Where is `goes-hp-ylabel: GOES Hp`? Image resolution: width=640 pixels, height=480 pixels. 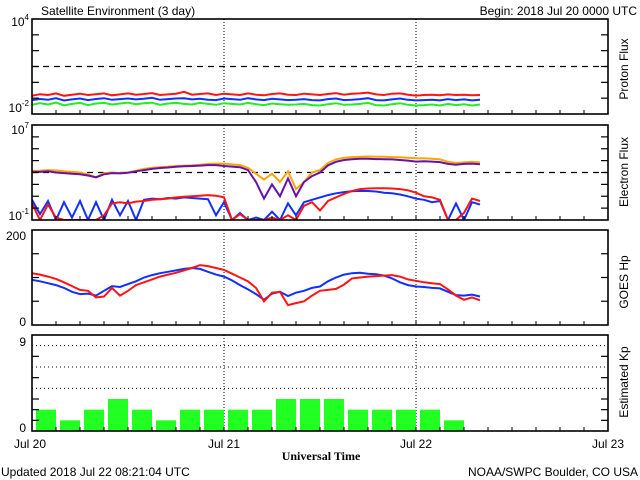 goes-hp-ylabel: GOES Hp is located at coordinates (624, 282).